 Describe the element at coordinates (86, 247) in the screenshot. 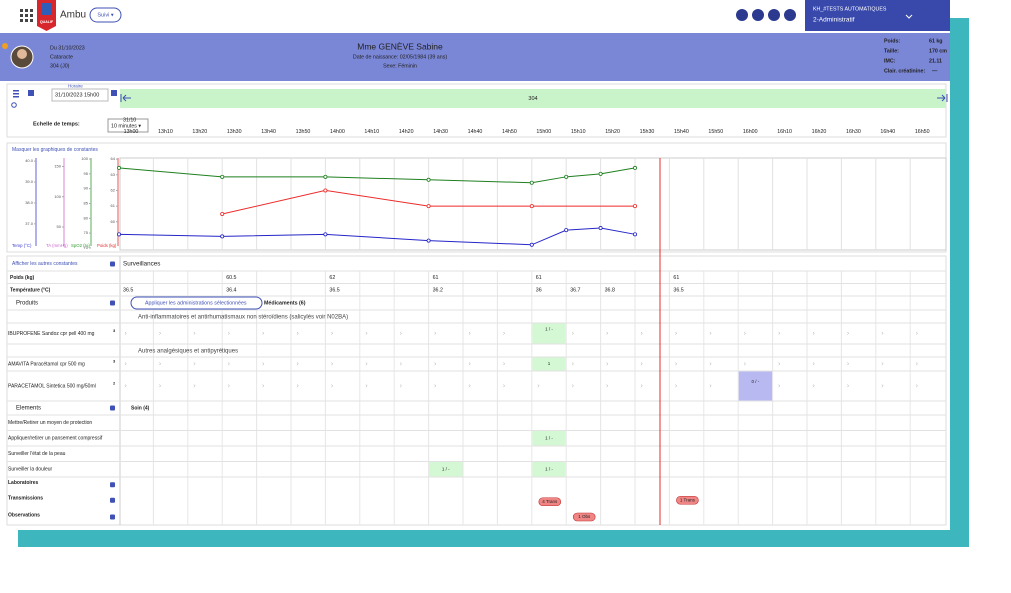

I see `y-tick-label: 70` at that location.